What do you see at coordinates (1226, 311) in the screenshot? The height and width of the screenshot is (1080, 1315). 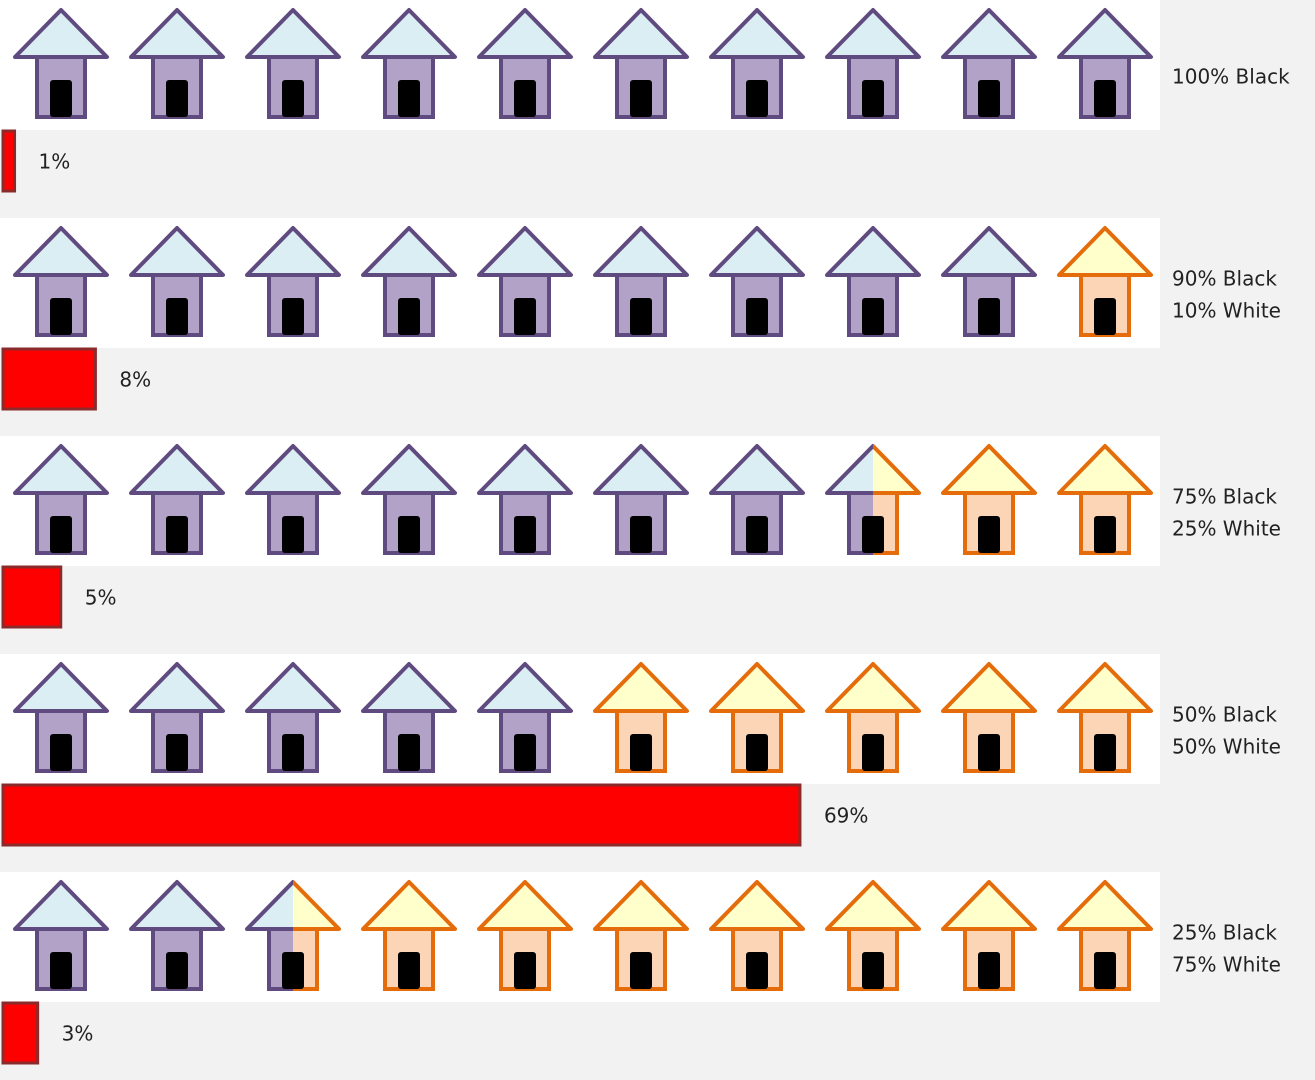 I see `row-label: 10% White` at bounding box center [1226, 311].